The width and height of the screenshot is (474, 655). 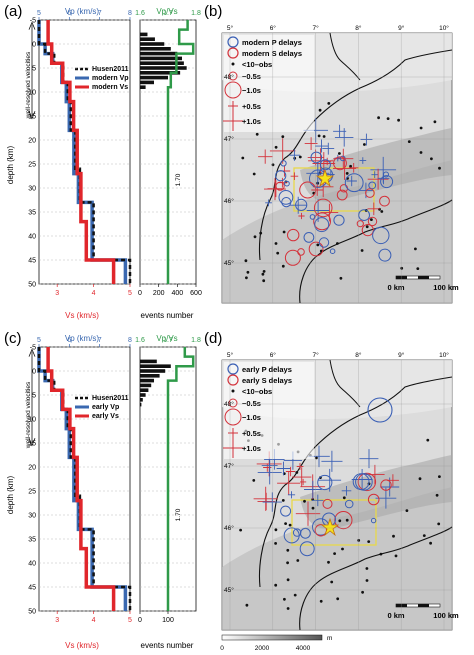 What do you see at coordinates (196, 293) in the screenshot?
I see `events-tick-label: 600` at bounding box center [196, 293].